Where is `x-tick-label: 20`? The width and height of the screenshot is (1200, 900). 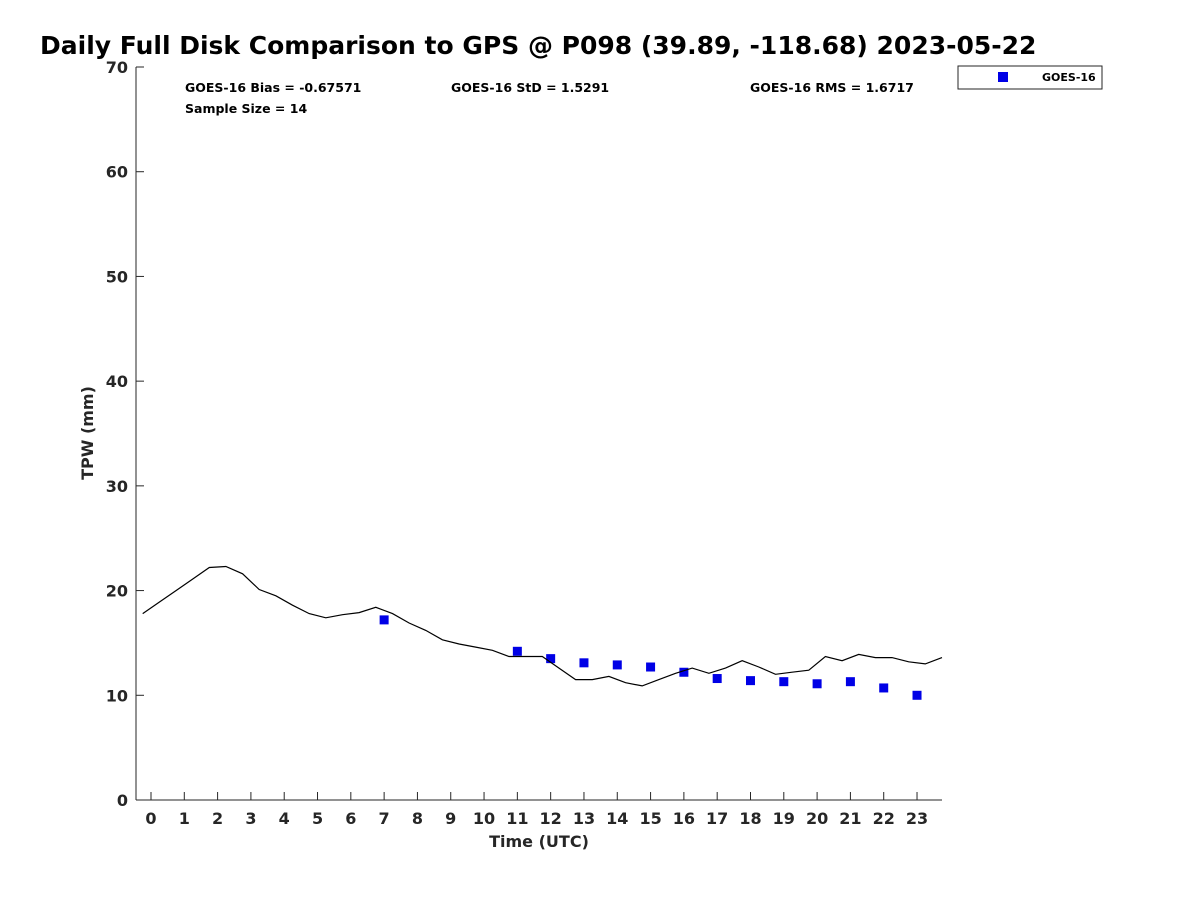 x-tick-label: 20 is located at coordinates (817, 818).